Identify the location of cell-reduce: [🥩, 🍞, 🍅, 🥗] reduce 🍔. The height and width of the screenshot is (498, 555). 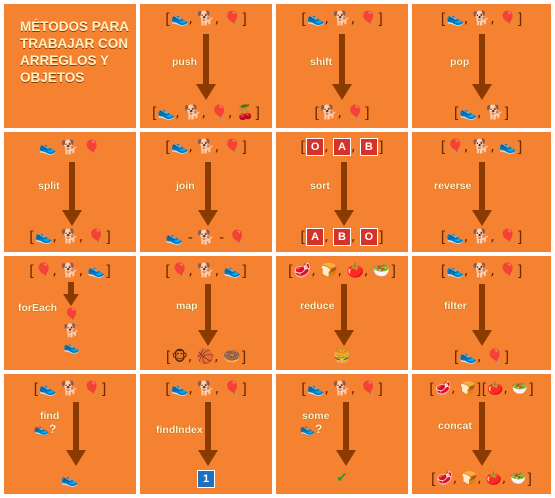
(342, 313).